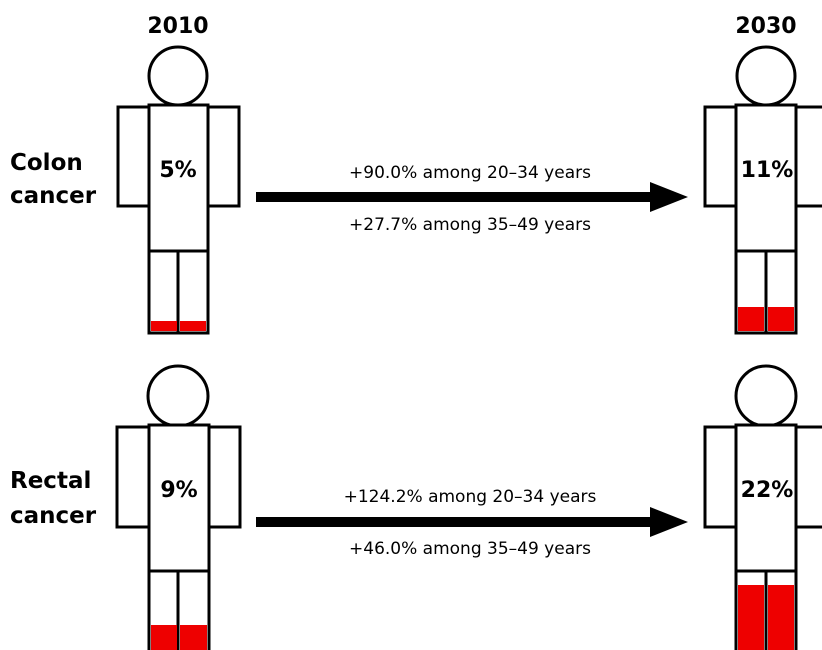 This screenshot has width=822, height=650. Describe the element at coordinates (767, 170) in the screenshot. I see `percent-2030: 11%` at that location.